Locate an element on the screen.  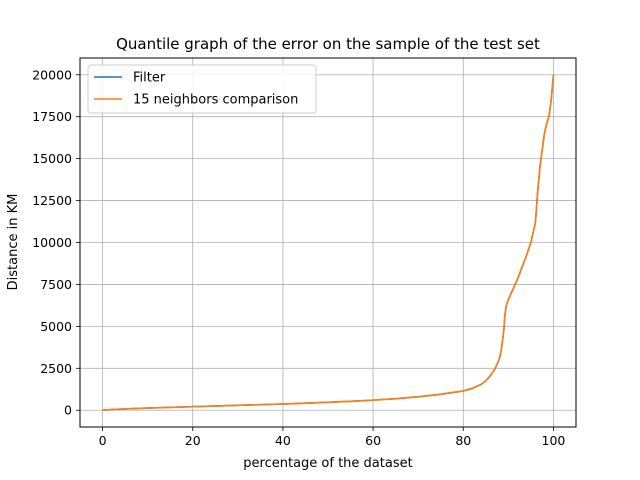
y-tick-label: 2500 is located at coordinates (56, 368).